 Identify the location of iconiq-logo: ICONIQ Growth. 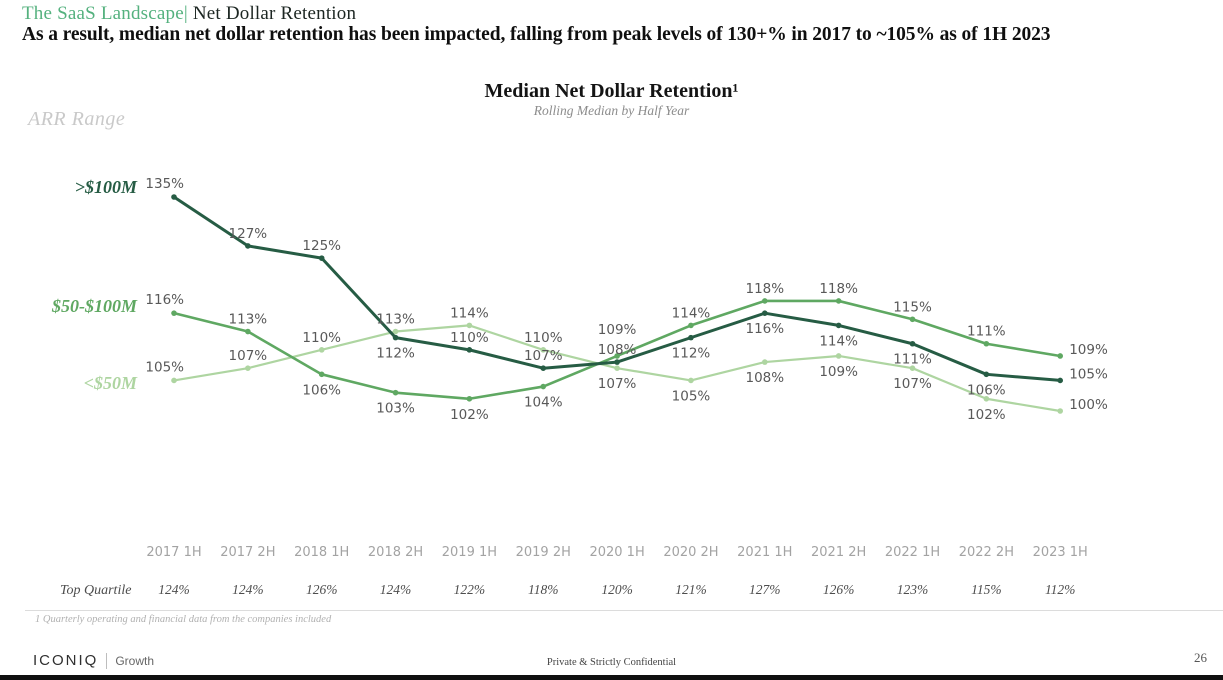
(93, 660).